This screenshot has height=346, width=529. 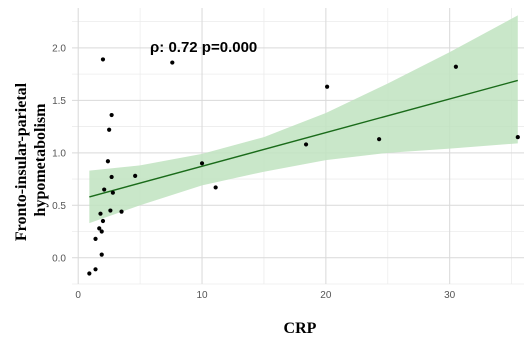 What do you see at coordinates (300, 328) in the screenshot?
I see `x-axis-title: CRP` at bounding box center [300, 328].